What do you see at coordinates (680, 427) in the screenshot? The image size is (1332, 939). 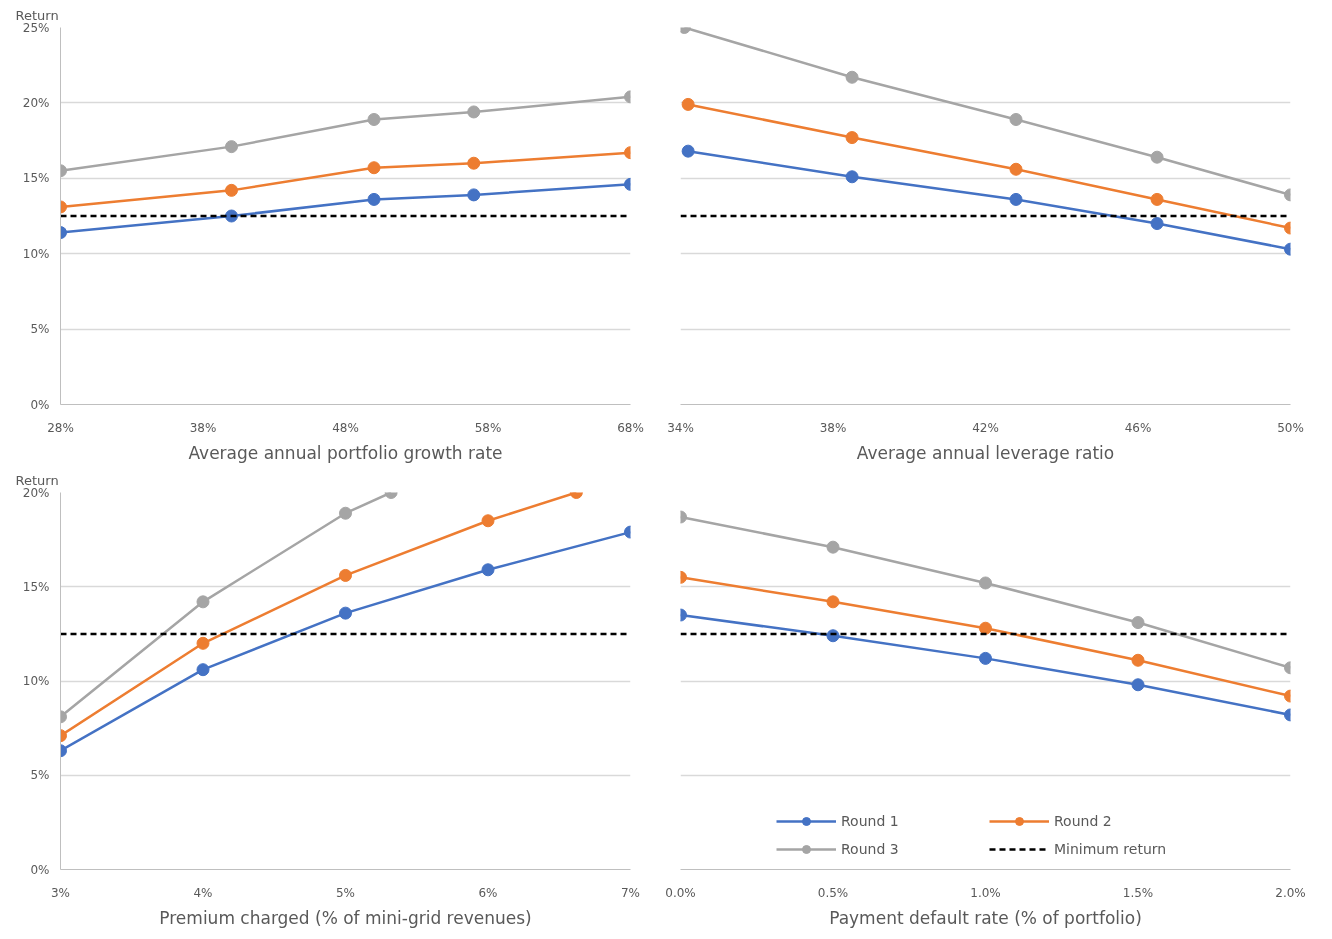 I see `x-tick-label: 34%` at bounding box center [680, 427].